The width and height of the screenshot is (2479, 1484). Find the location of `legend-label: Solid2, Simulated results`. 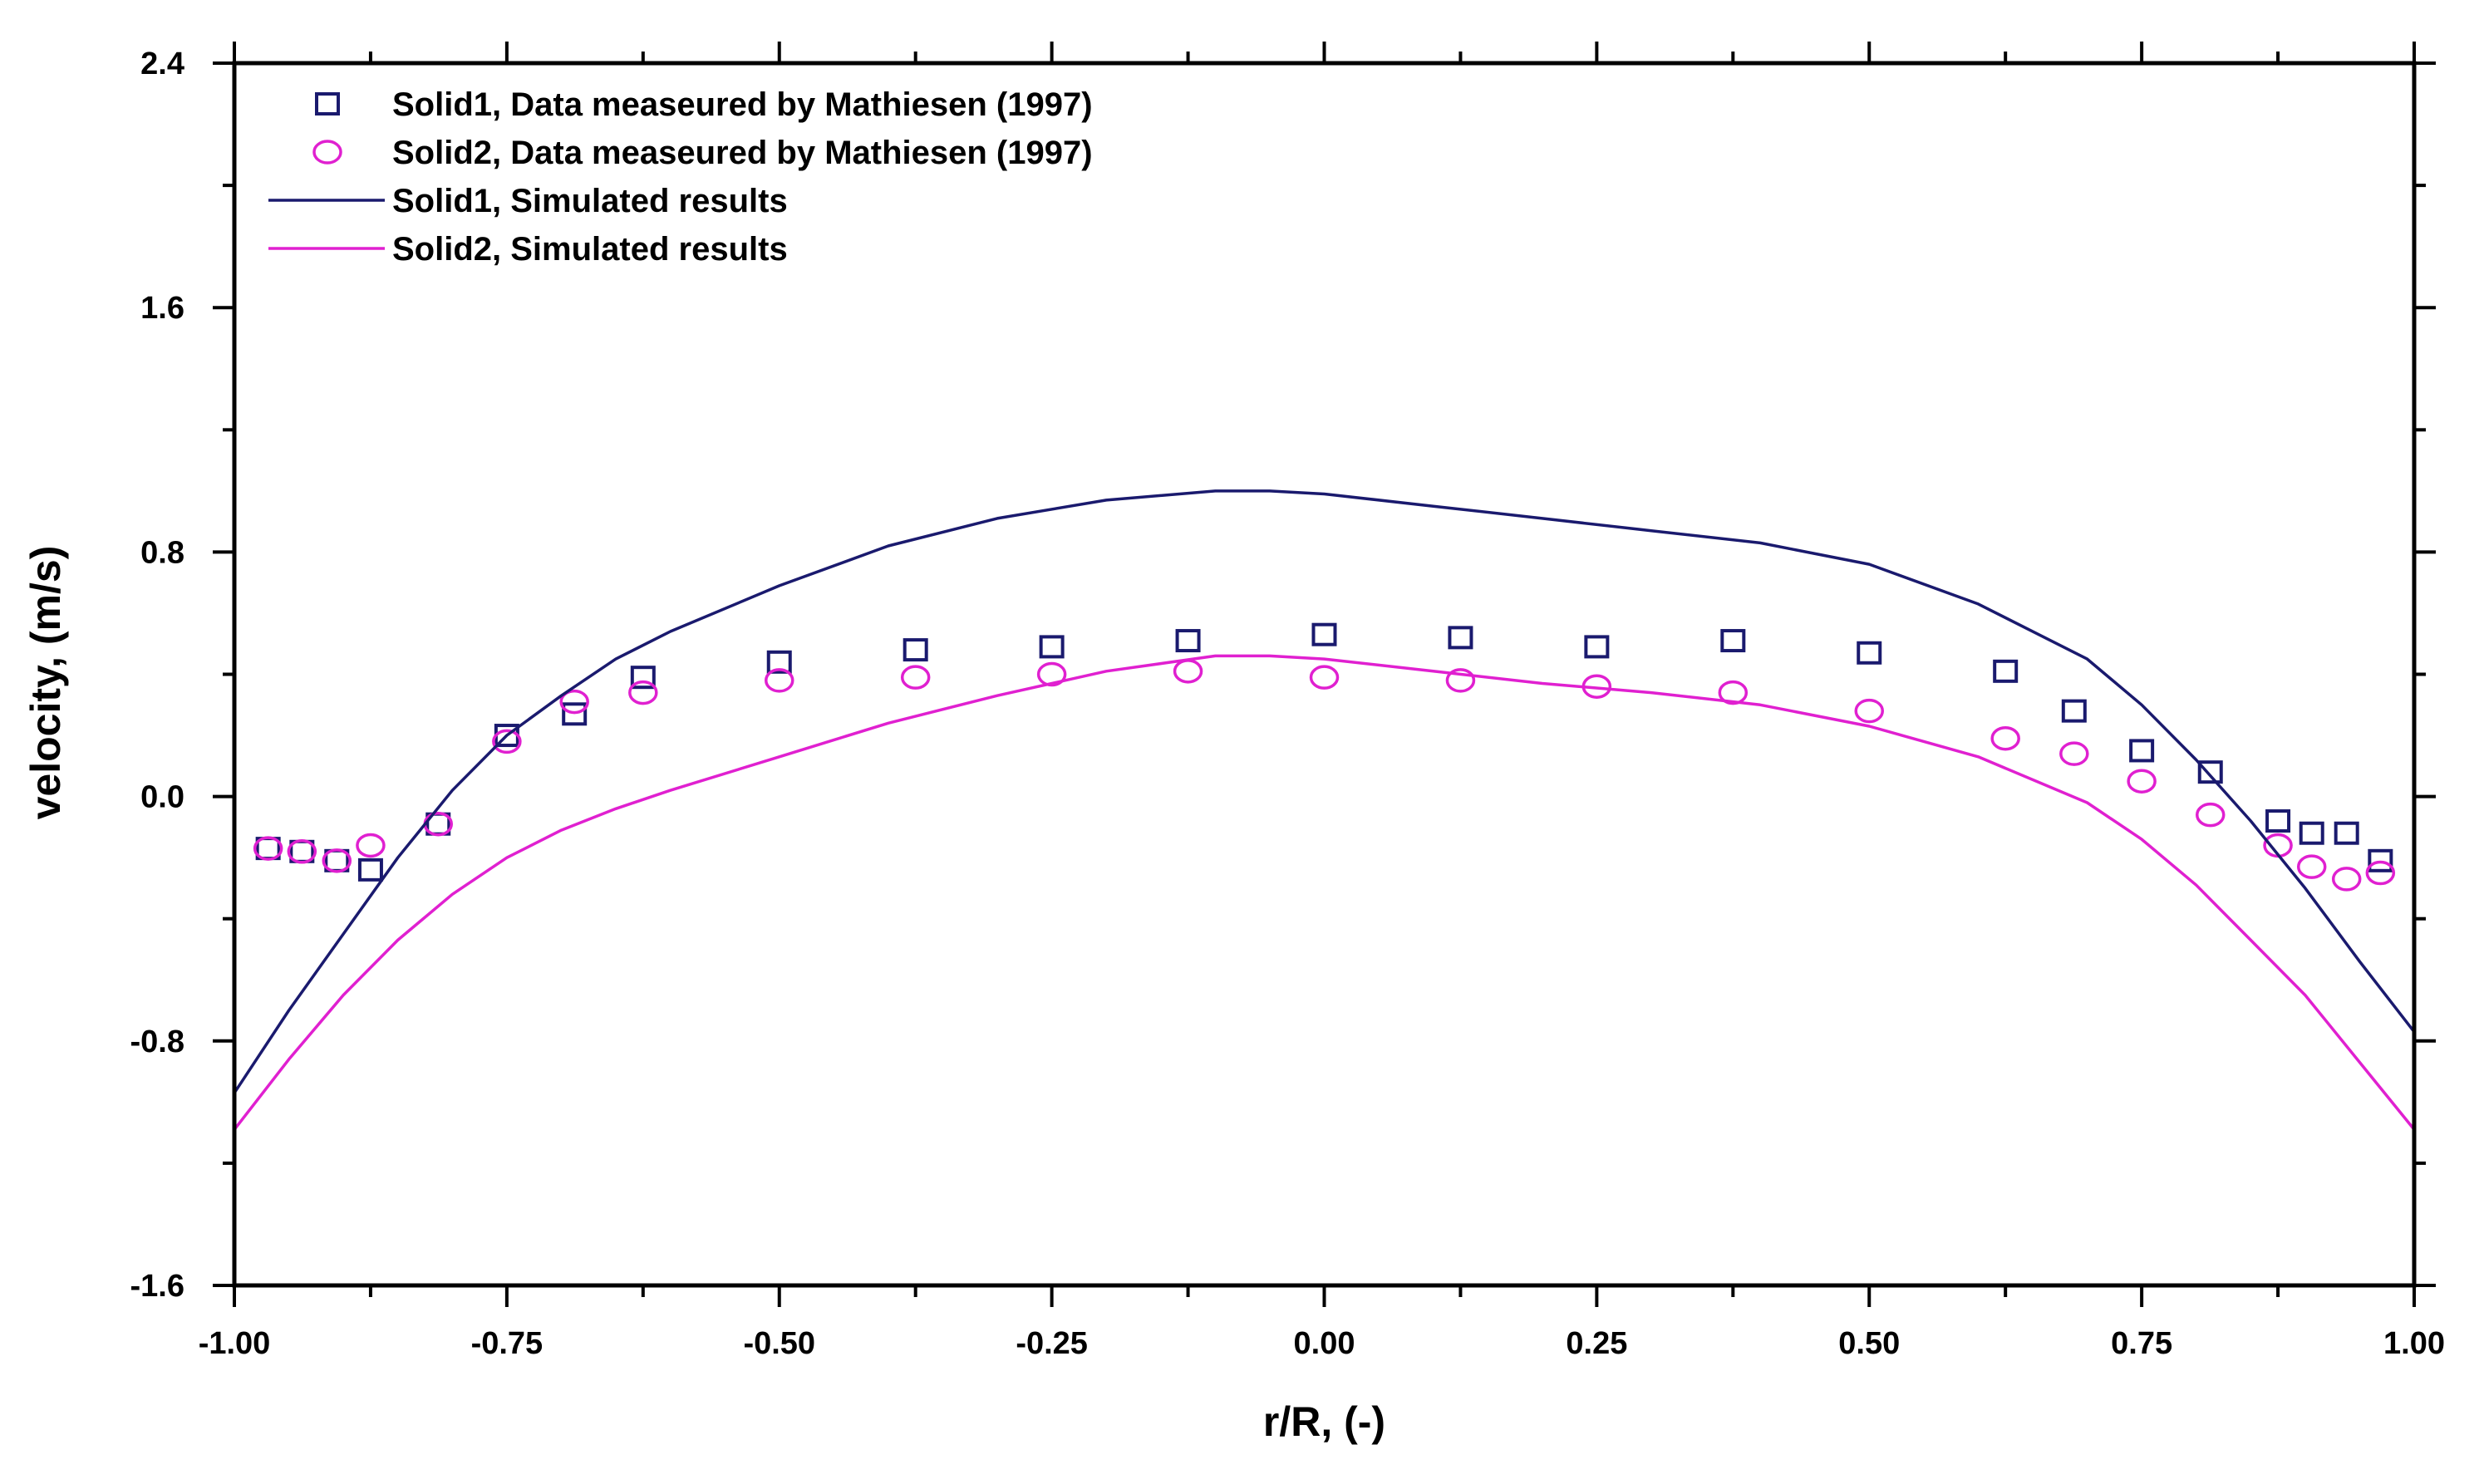

legend-label: Solid2, Simulated results is located at coordinates (590, 249).